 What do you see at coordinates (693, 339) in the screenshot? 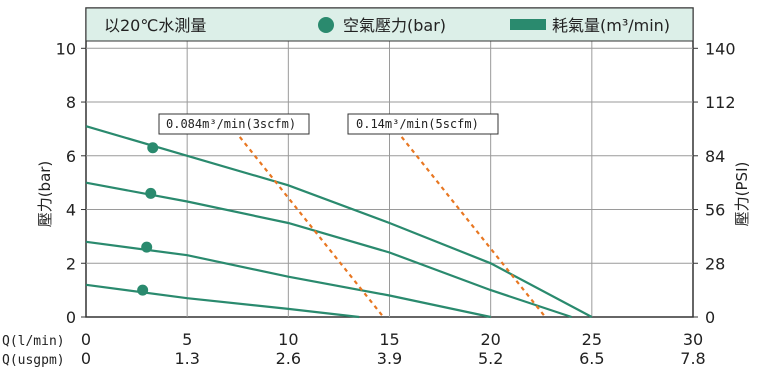
I see `x-tick-label-lmin: 30` at bounding box center [693, 339].